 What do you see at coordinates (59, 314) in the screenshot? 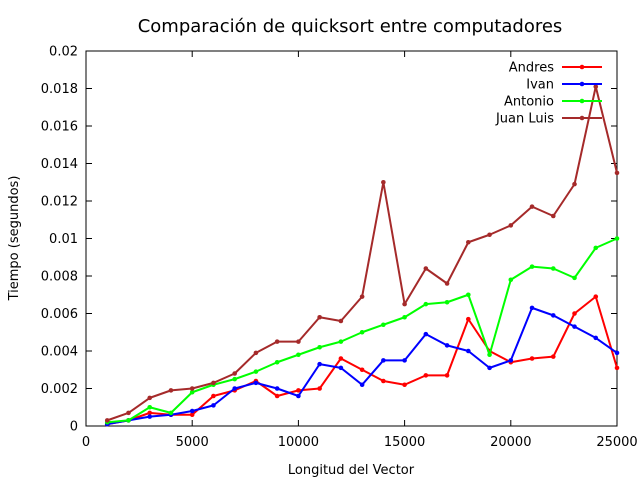
I see `y-tick-label: 0.006` at bounding box center [59, 314].